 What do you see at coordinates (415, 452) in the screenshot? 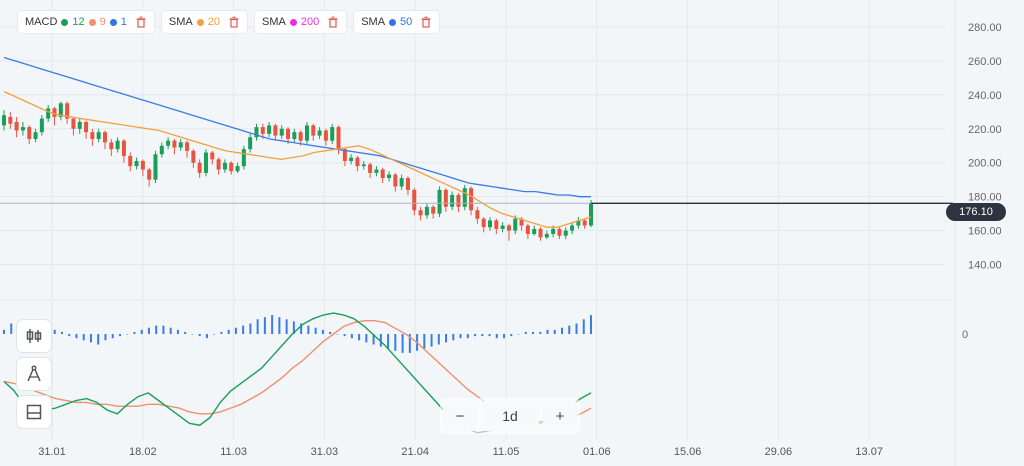
I see `x-tick-label: 21.04` at bounding box center [415, 452].